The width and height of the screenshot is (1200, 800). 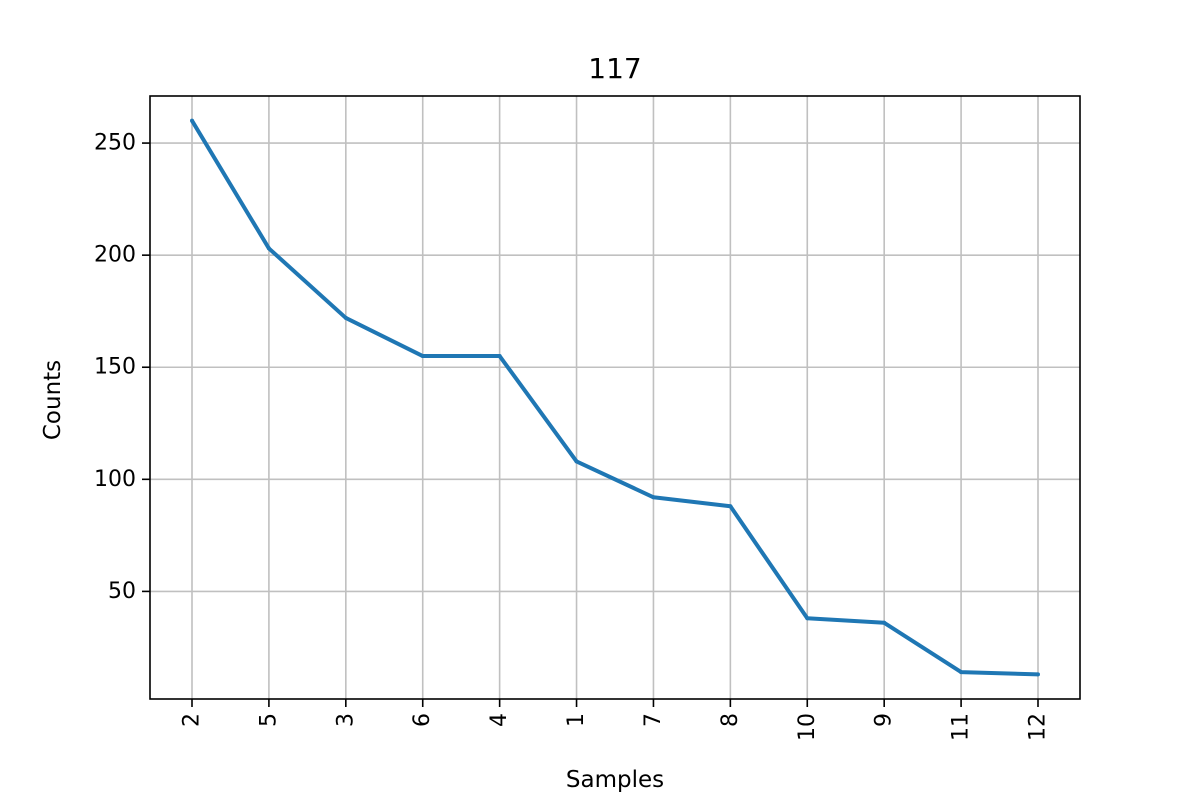 What do you see at coordinates (115, 479) in the screenshot?
I see `y-tick-label: 100` at bounding box center [115, 479].